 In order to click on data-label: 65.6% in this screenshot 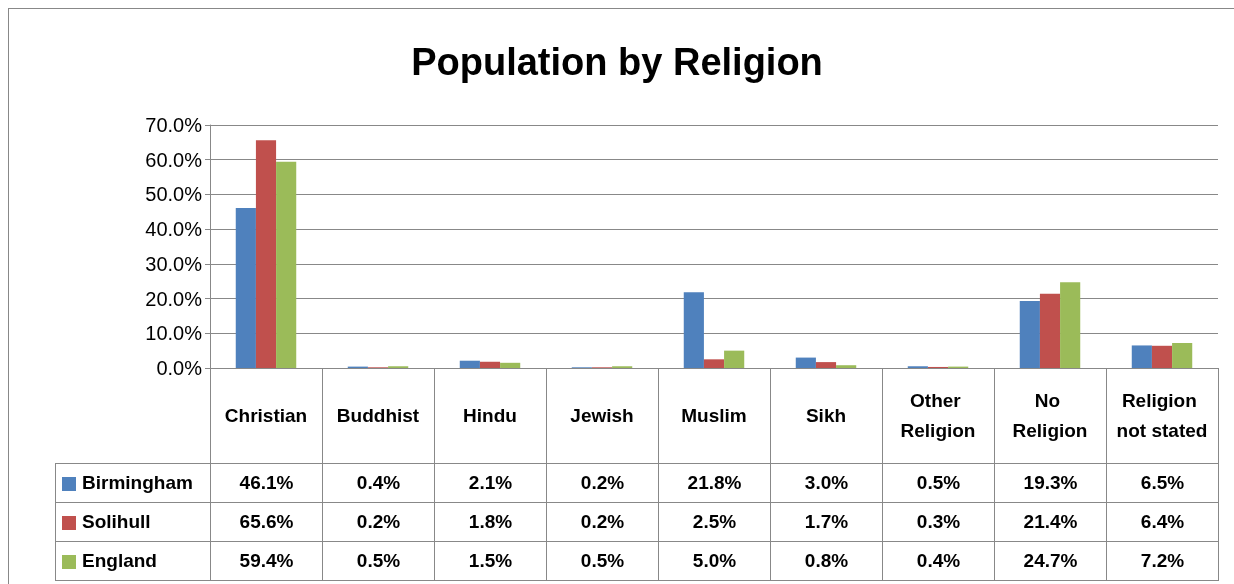, I will do `click(266, 522)`.